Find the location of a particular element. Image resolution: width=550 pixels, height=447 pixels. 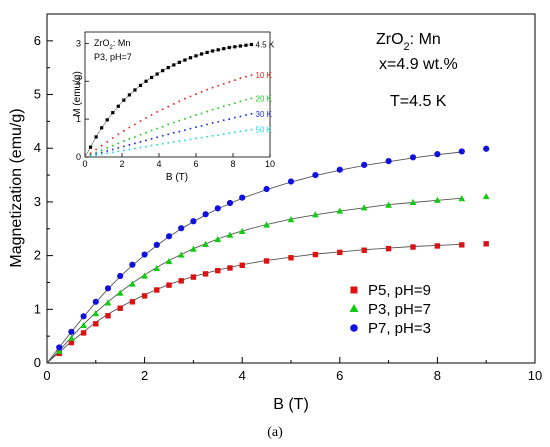

inset-series-label: 10 K is located at coordinates (264, 75).